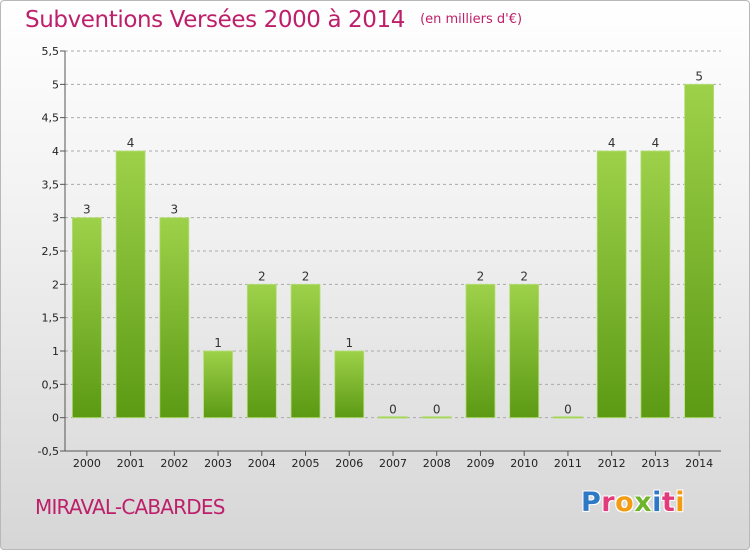  I want to click on y-tick-label: 5,5, so click(51, 51).